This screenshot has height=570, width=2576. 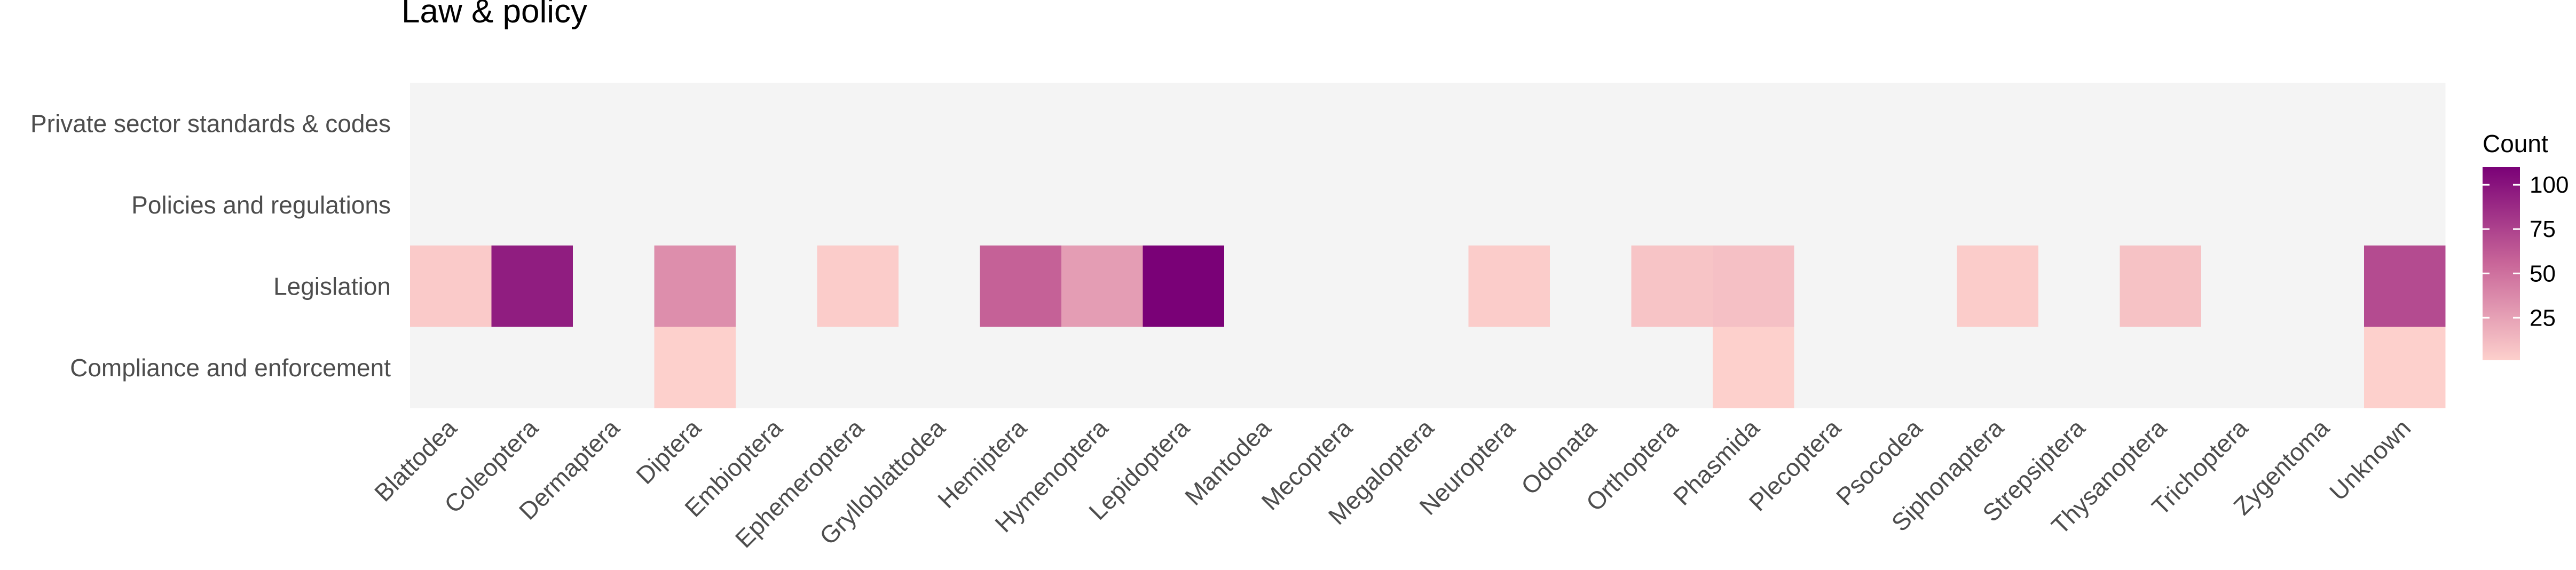 I want to click on cell-coleoptera-legislation, so click(x=532, y=286).